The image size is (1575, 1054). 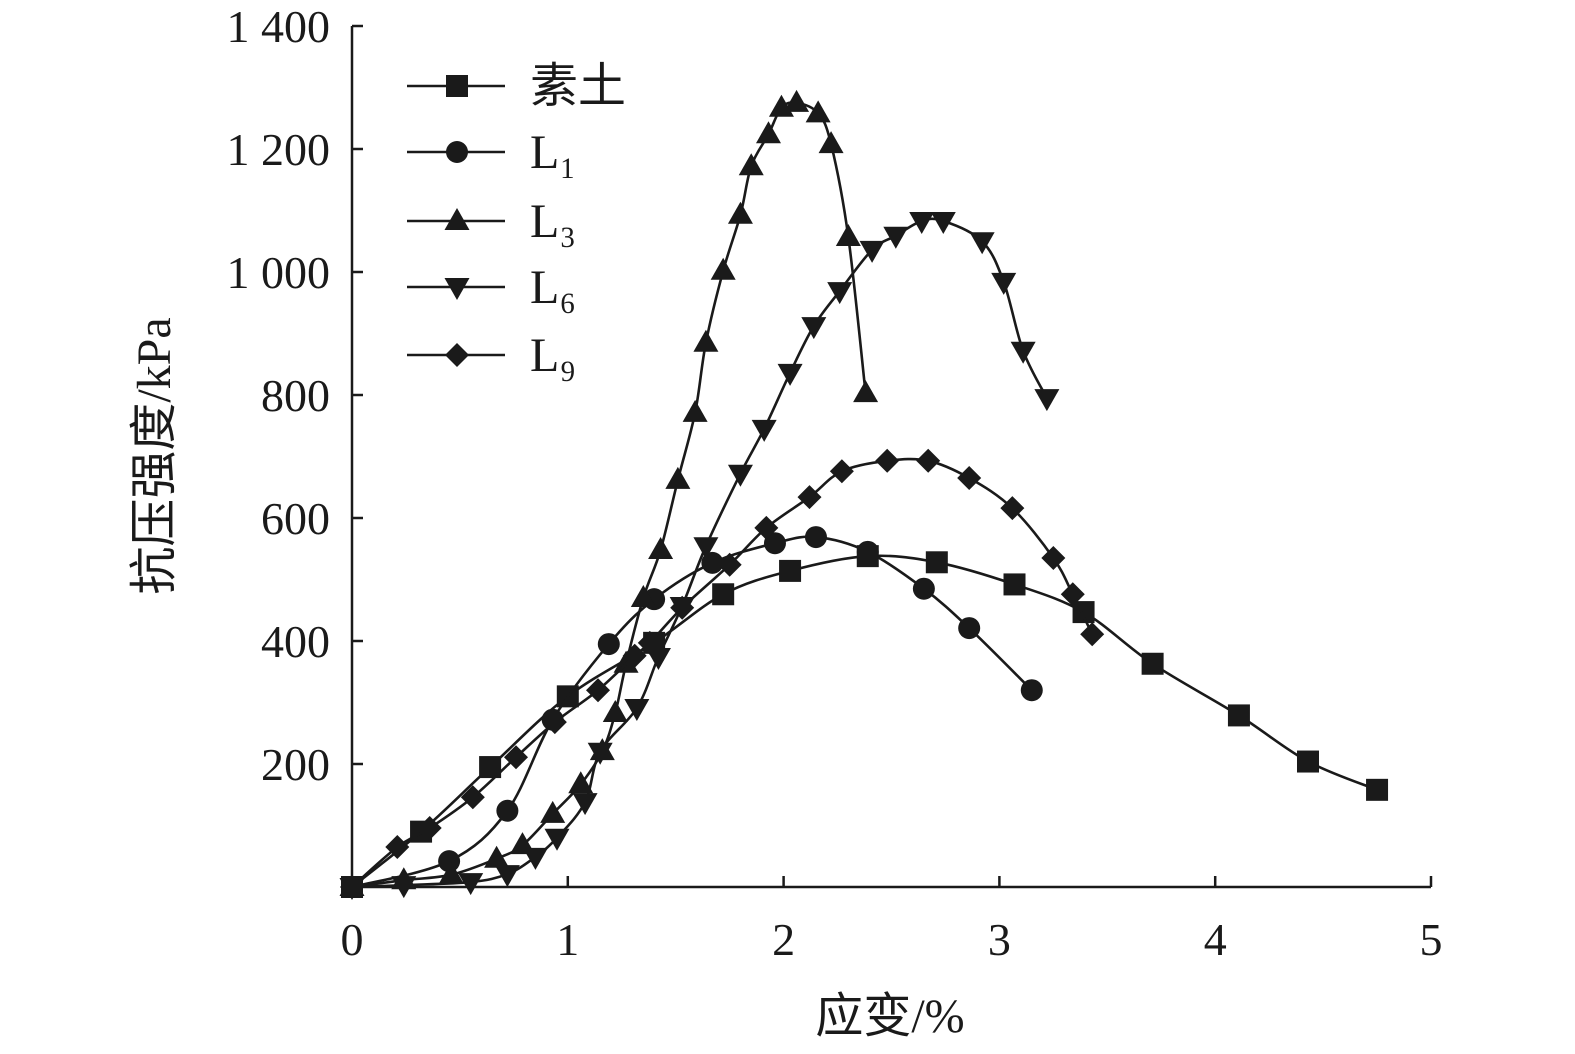 What do you see at coordinates (889, 1016) in the screenshot?
I see `x-axis-title: 应变/%` at bounding box center [889, 1016].